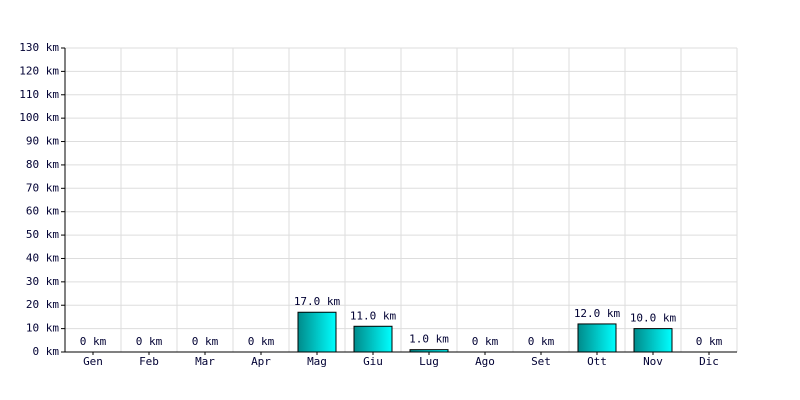 This screenshot has width=800, height=400. I want to click on y-tick-label: 110 km, so click(39, 94).